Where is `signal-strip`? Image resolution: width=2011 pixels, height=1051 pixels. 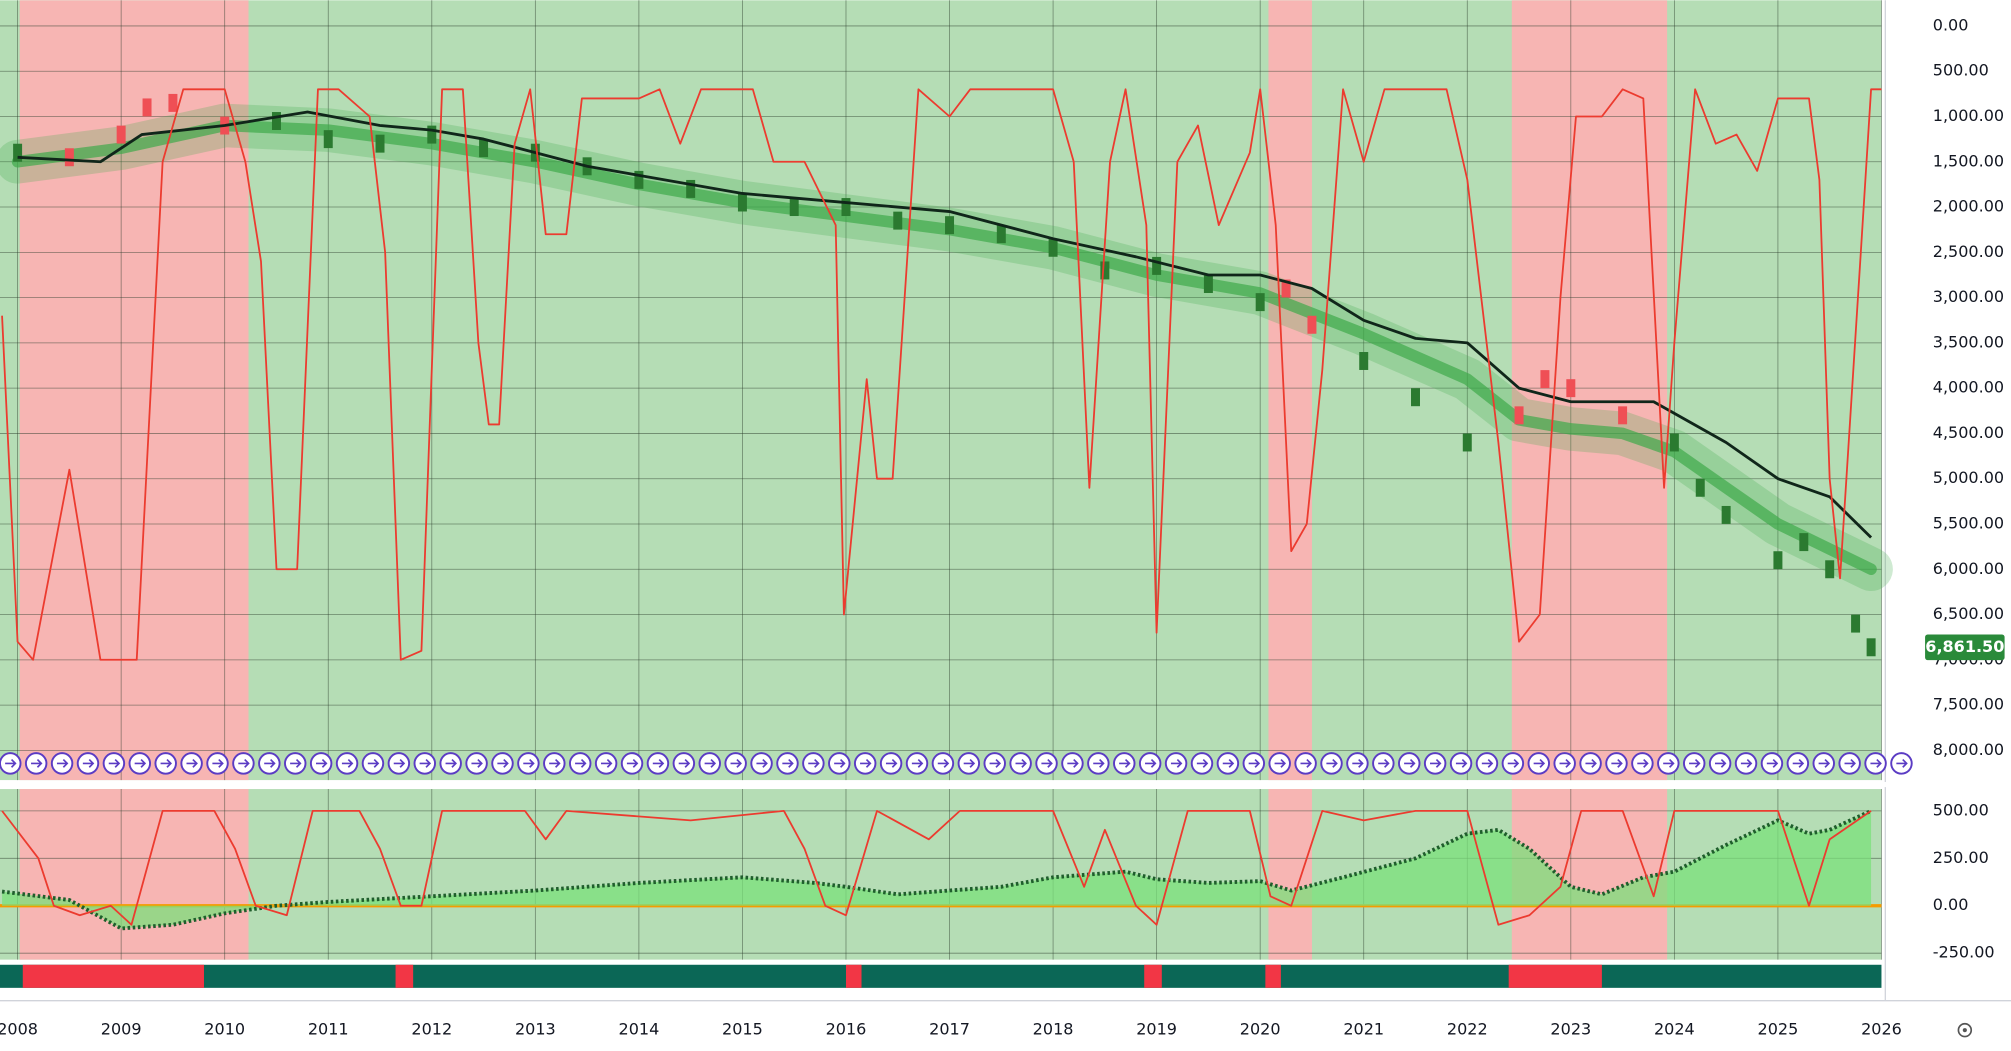
signal-strip is located at coordinates (941, 976).